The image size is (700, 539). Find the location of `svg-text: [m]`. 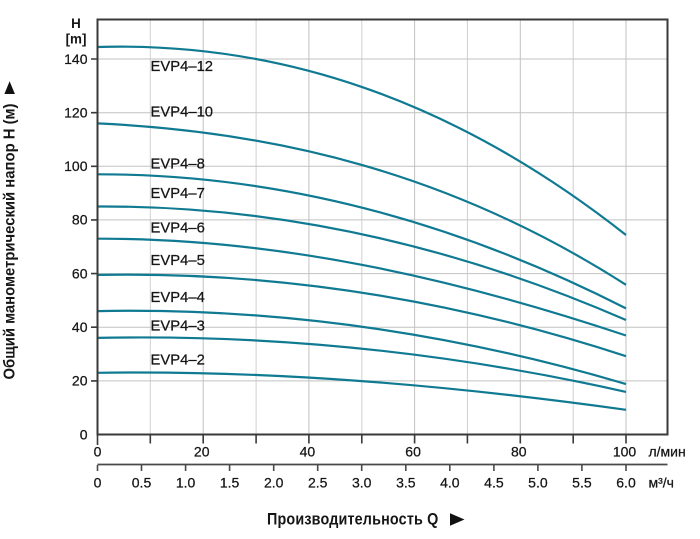

svg-text: [m] is located at coordinates (76, 39).